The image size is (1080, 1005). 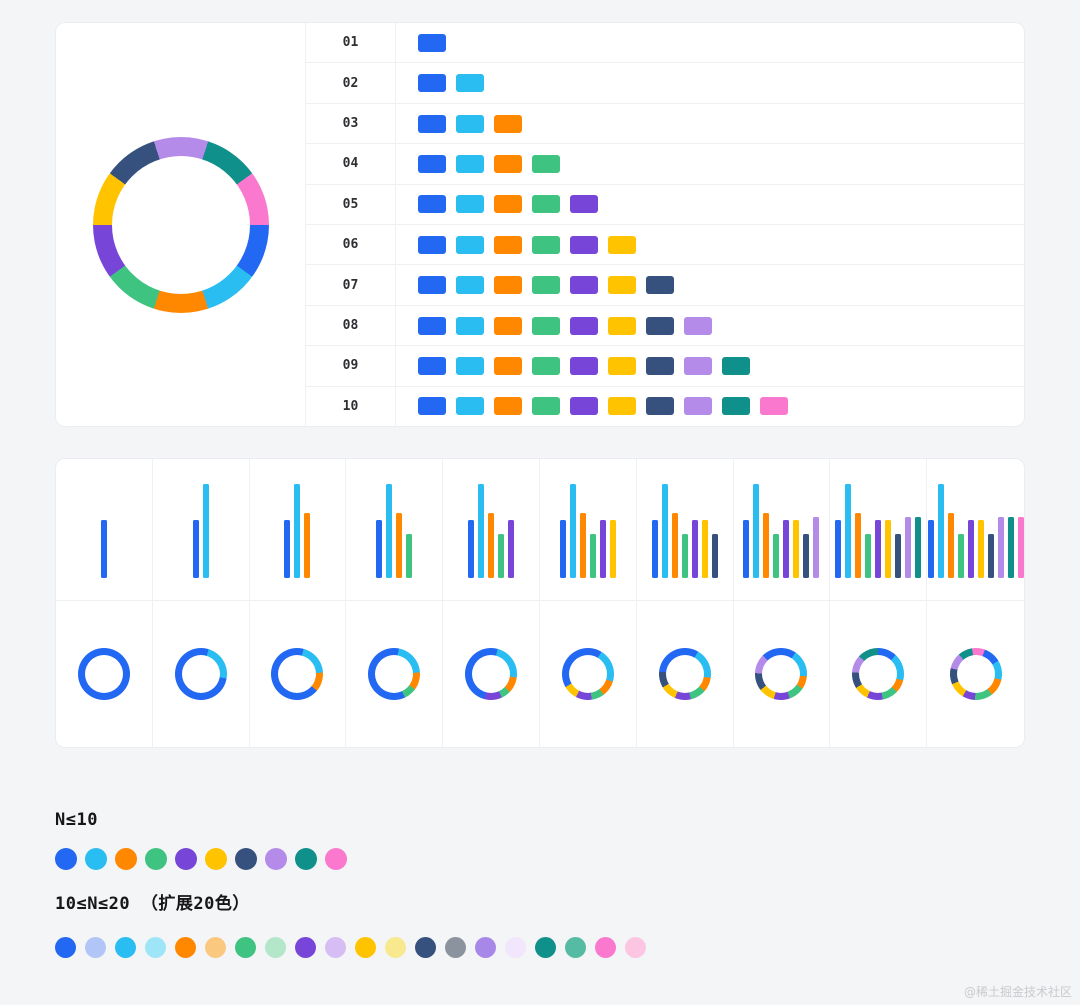 I want to click on table-row: 04, so click(x=665, y=164).